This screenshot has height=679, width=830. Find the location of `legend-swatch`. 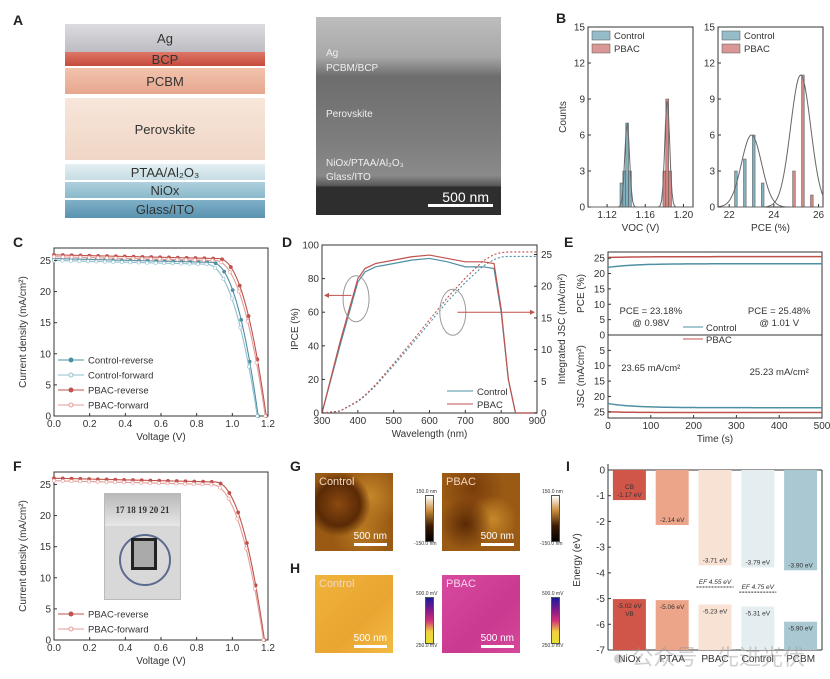

legend-swatch is located at coordinates (731, 35).